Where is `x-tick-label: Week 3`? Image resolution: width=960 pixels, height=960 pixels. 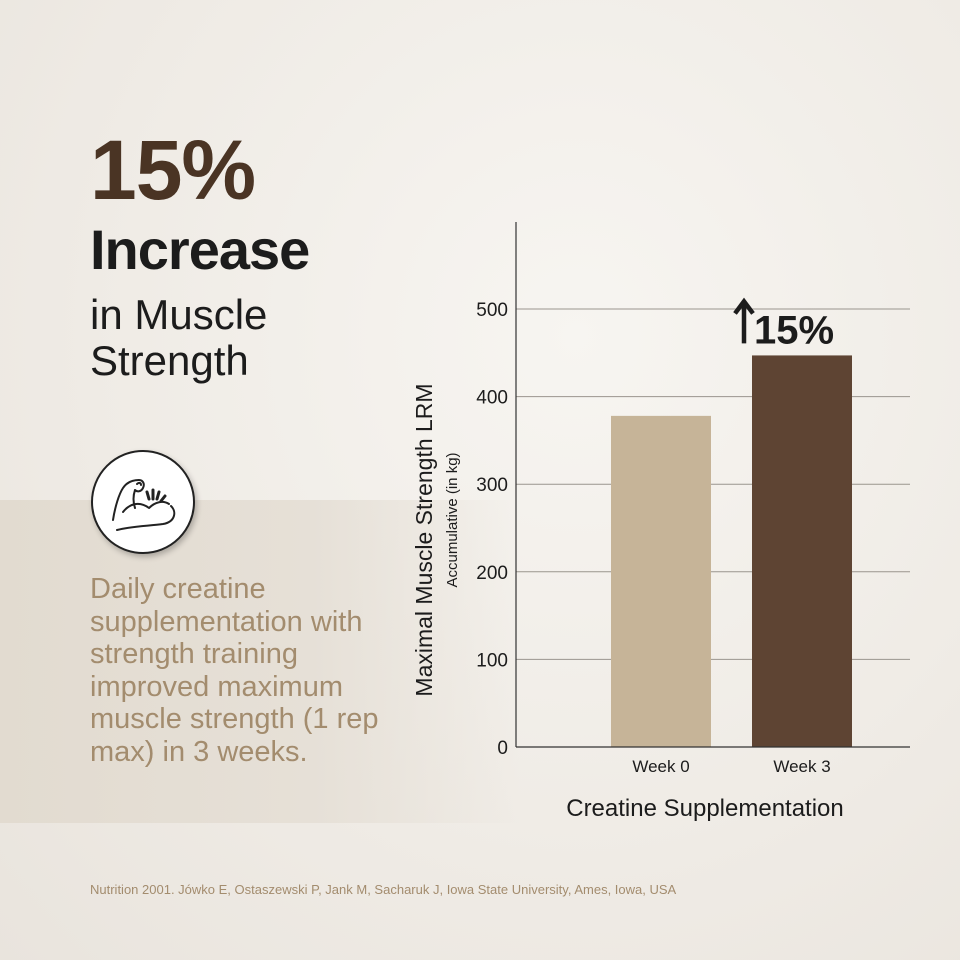 x-tick-label: Week 3 is located at coordinates (801, 766).